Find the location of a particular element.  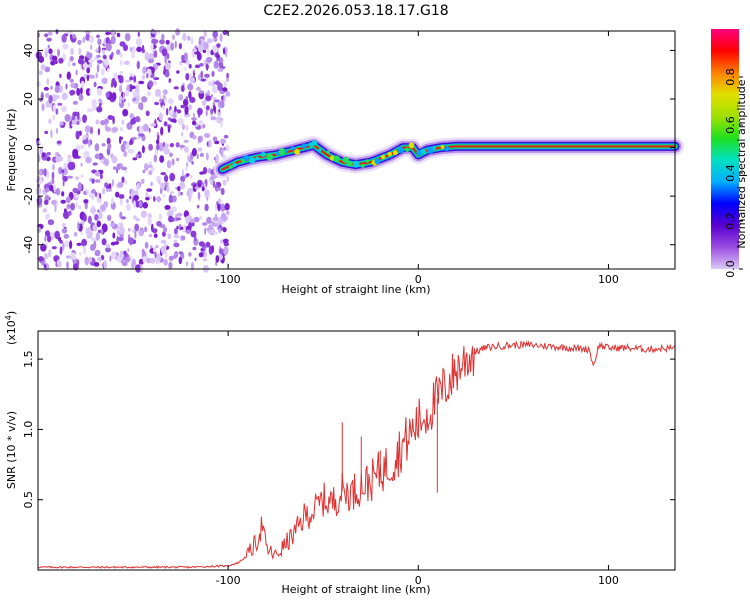

colorbar-gradient is located at coordinates (725, 149).